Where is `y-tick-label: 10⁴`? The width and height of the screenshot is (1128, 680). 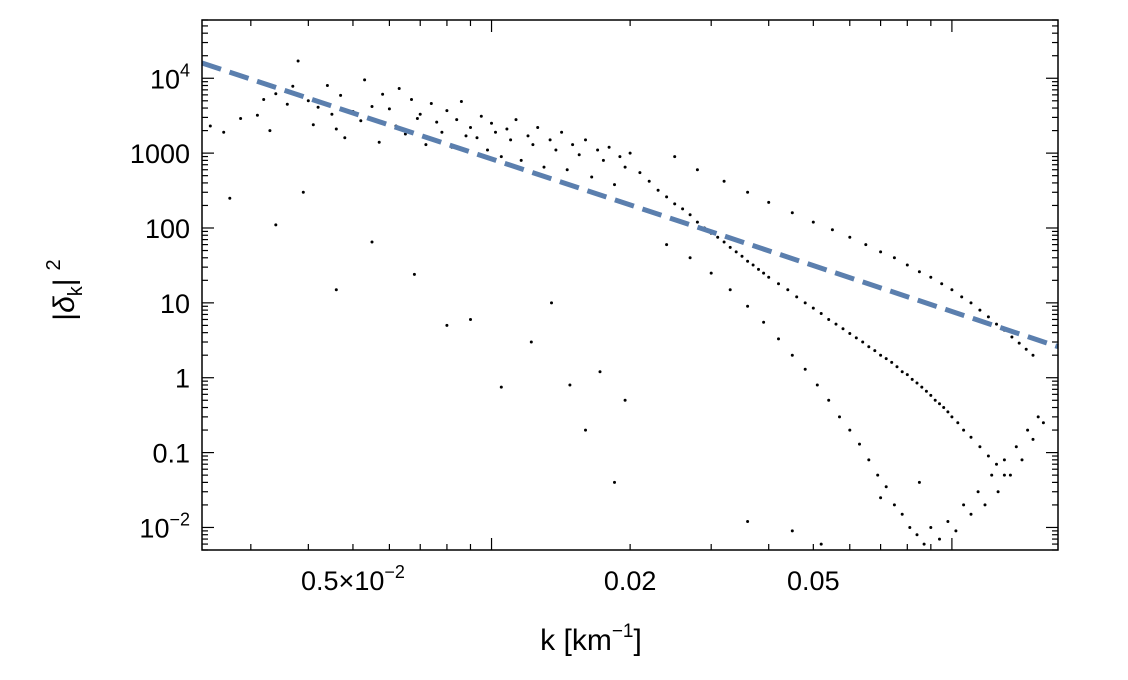
y-tick-label: 10⁴ is located at coordinates (170, 77).